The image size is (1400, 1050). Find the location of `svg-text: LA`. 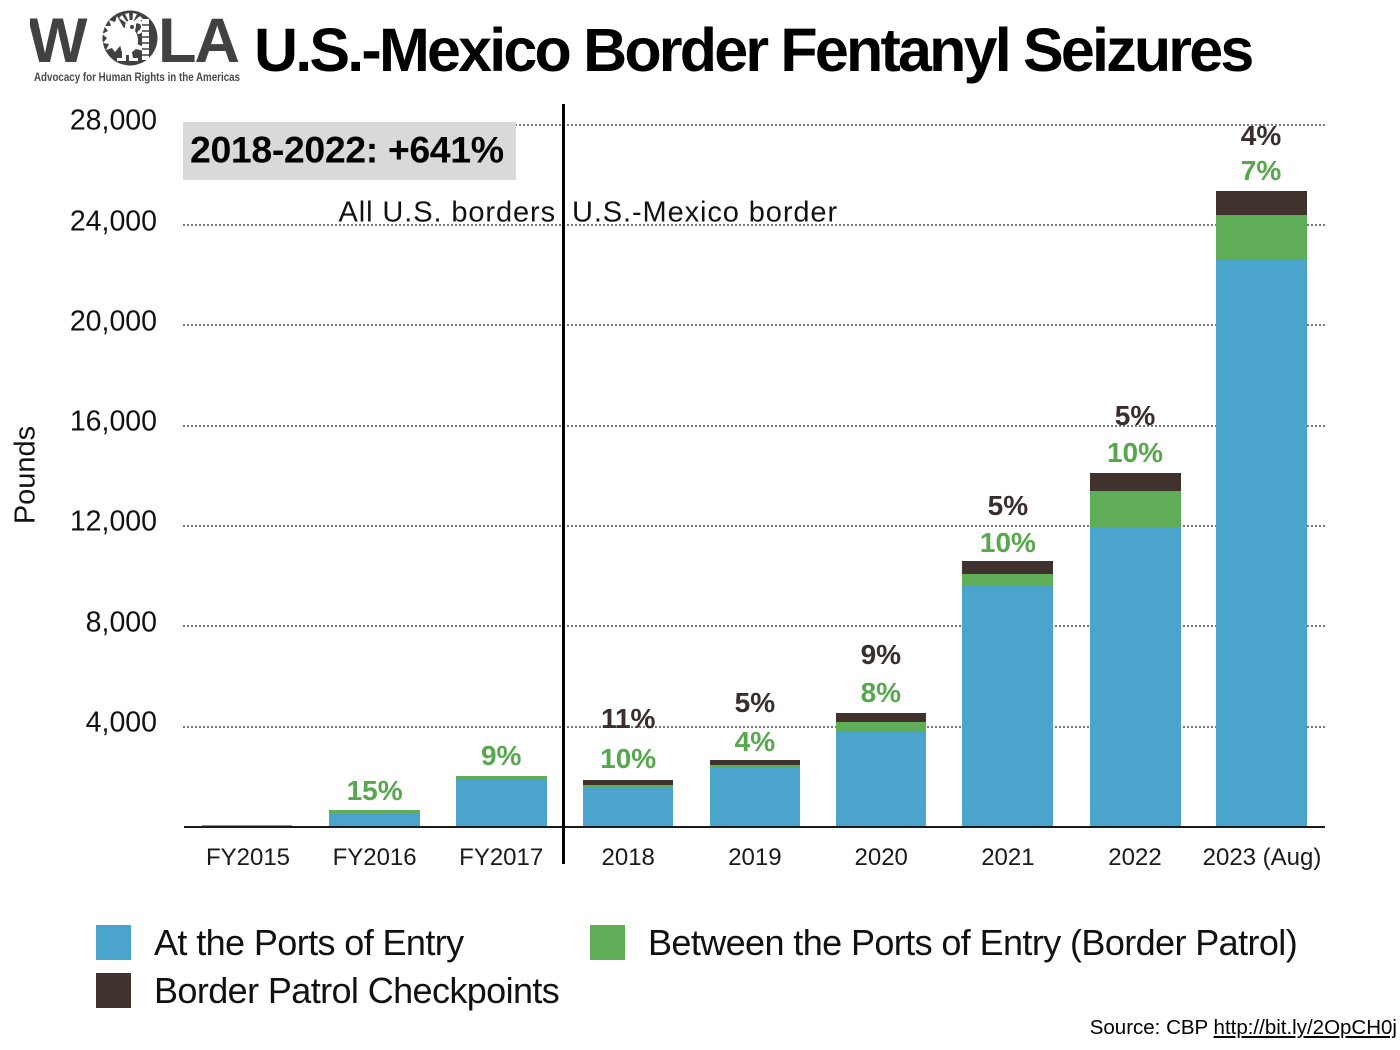

svg-text: LA is located at coordinates (198, 41).